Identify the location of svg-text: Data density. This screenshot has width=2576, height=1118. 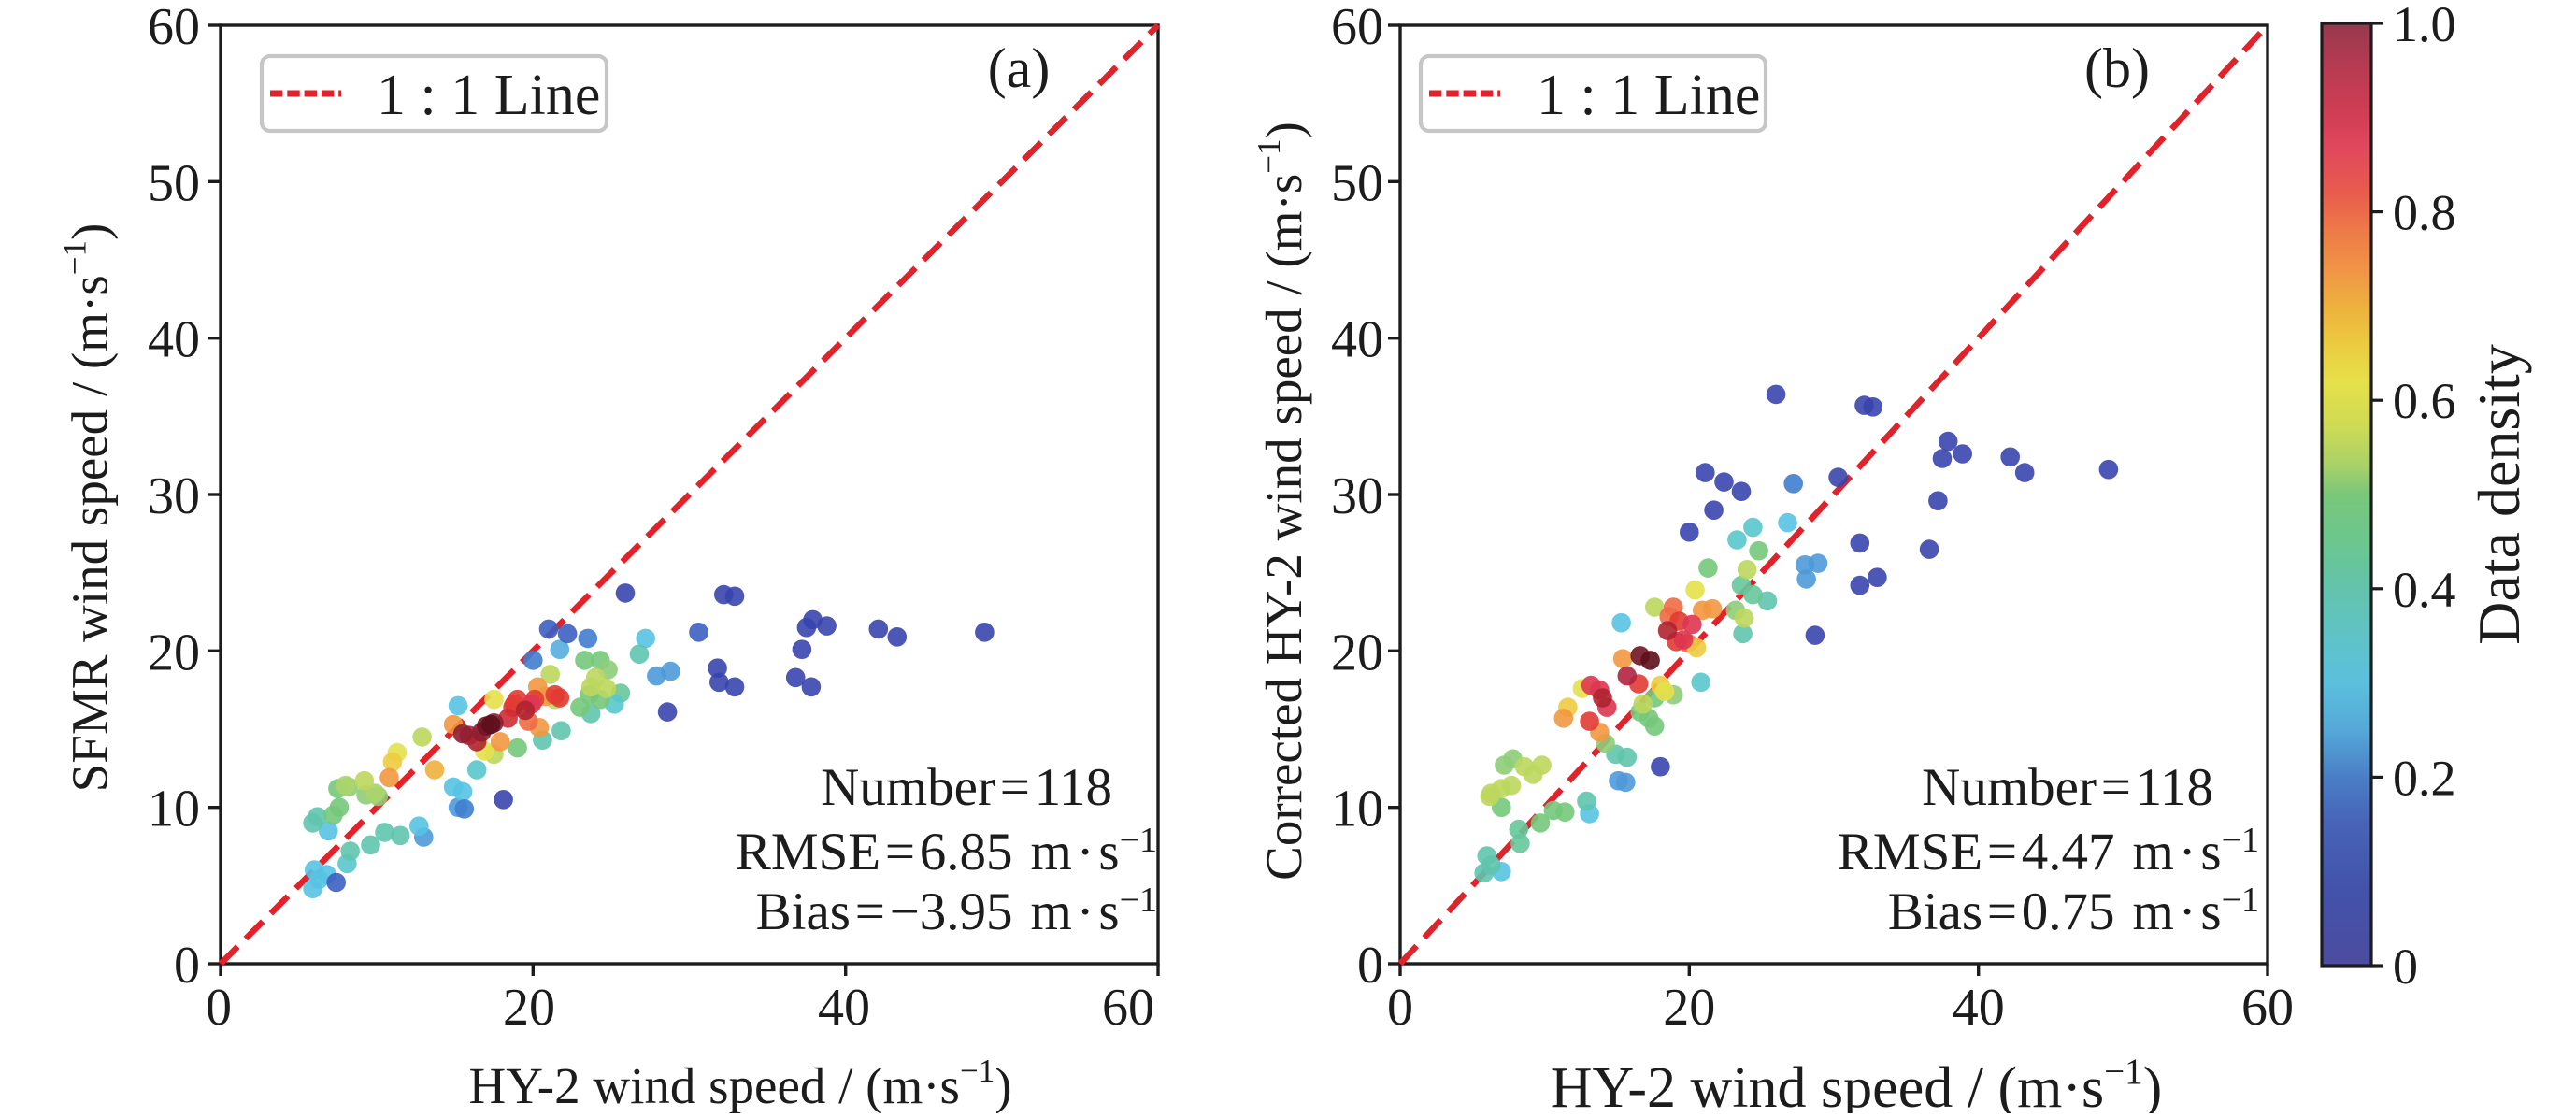
(2499, 494).